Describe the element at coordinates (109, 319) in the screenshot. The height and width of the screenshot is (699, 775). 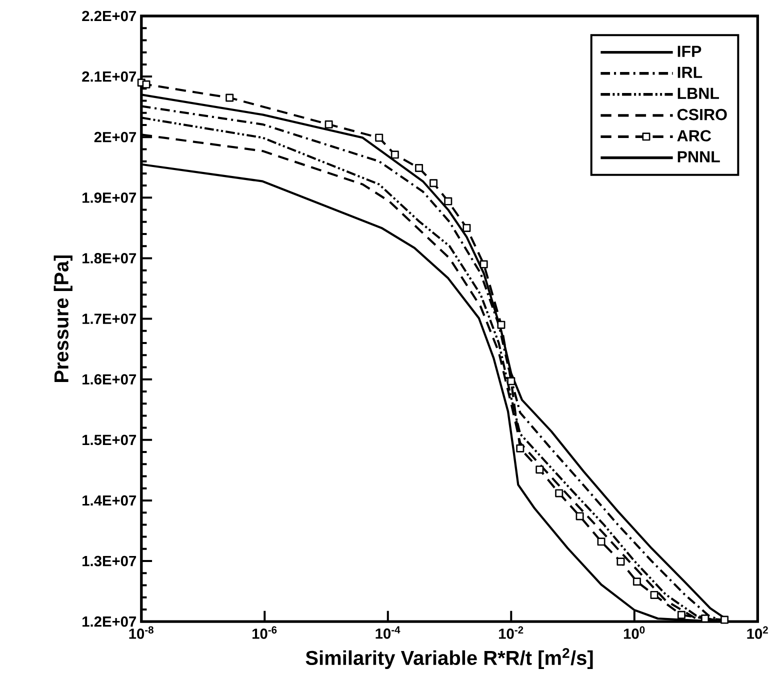
I see `y-tick-label: 1.7E+07` at that location.